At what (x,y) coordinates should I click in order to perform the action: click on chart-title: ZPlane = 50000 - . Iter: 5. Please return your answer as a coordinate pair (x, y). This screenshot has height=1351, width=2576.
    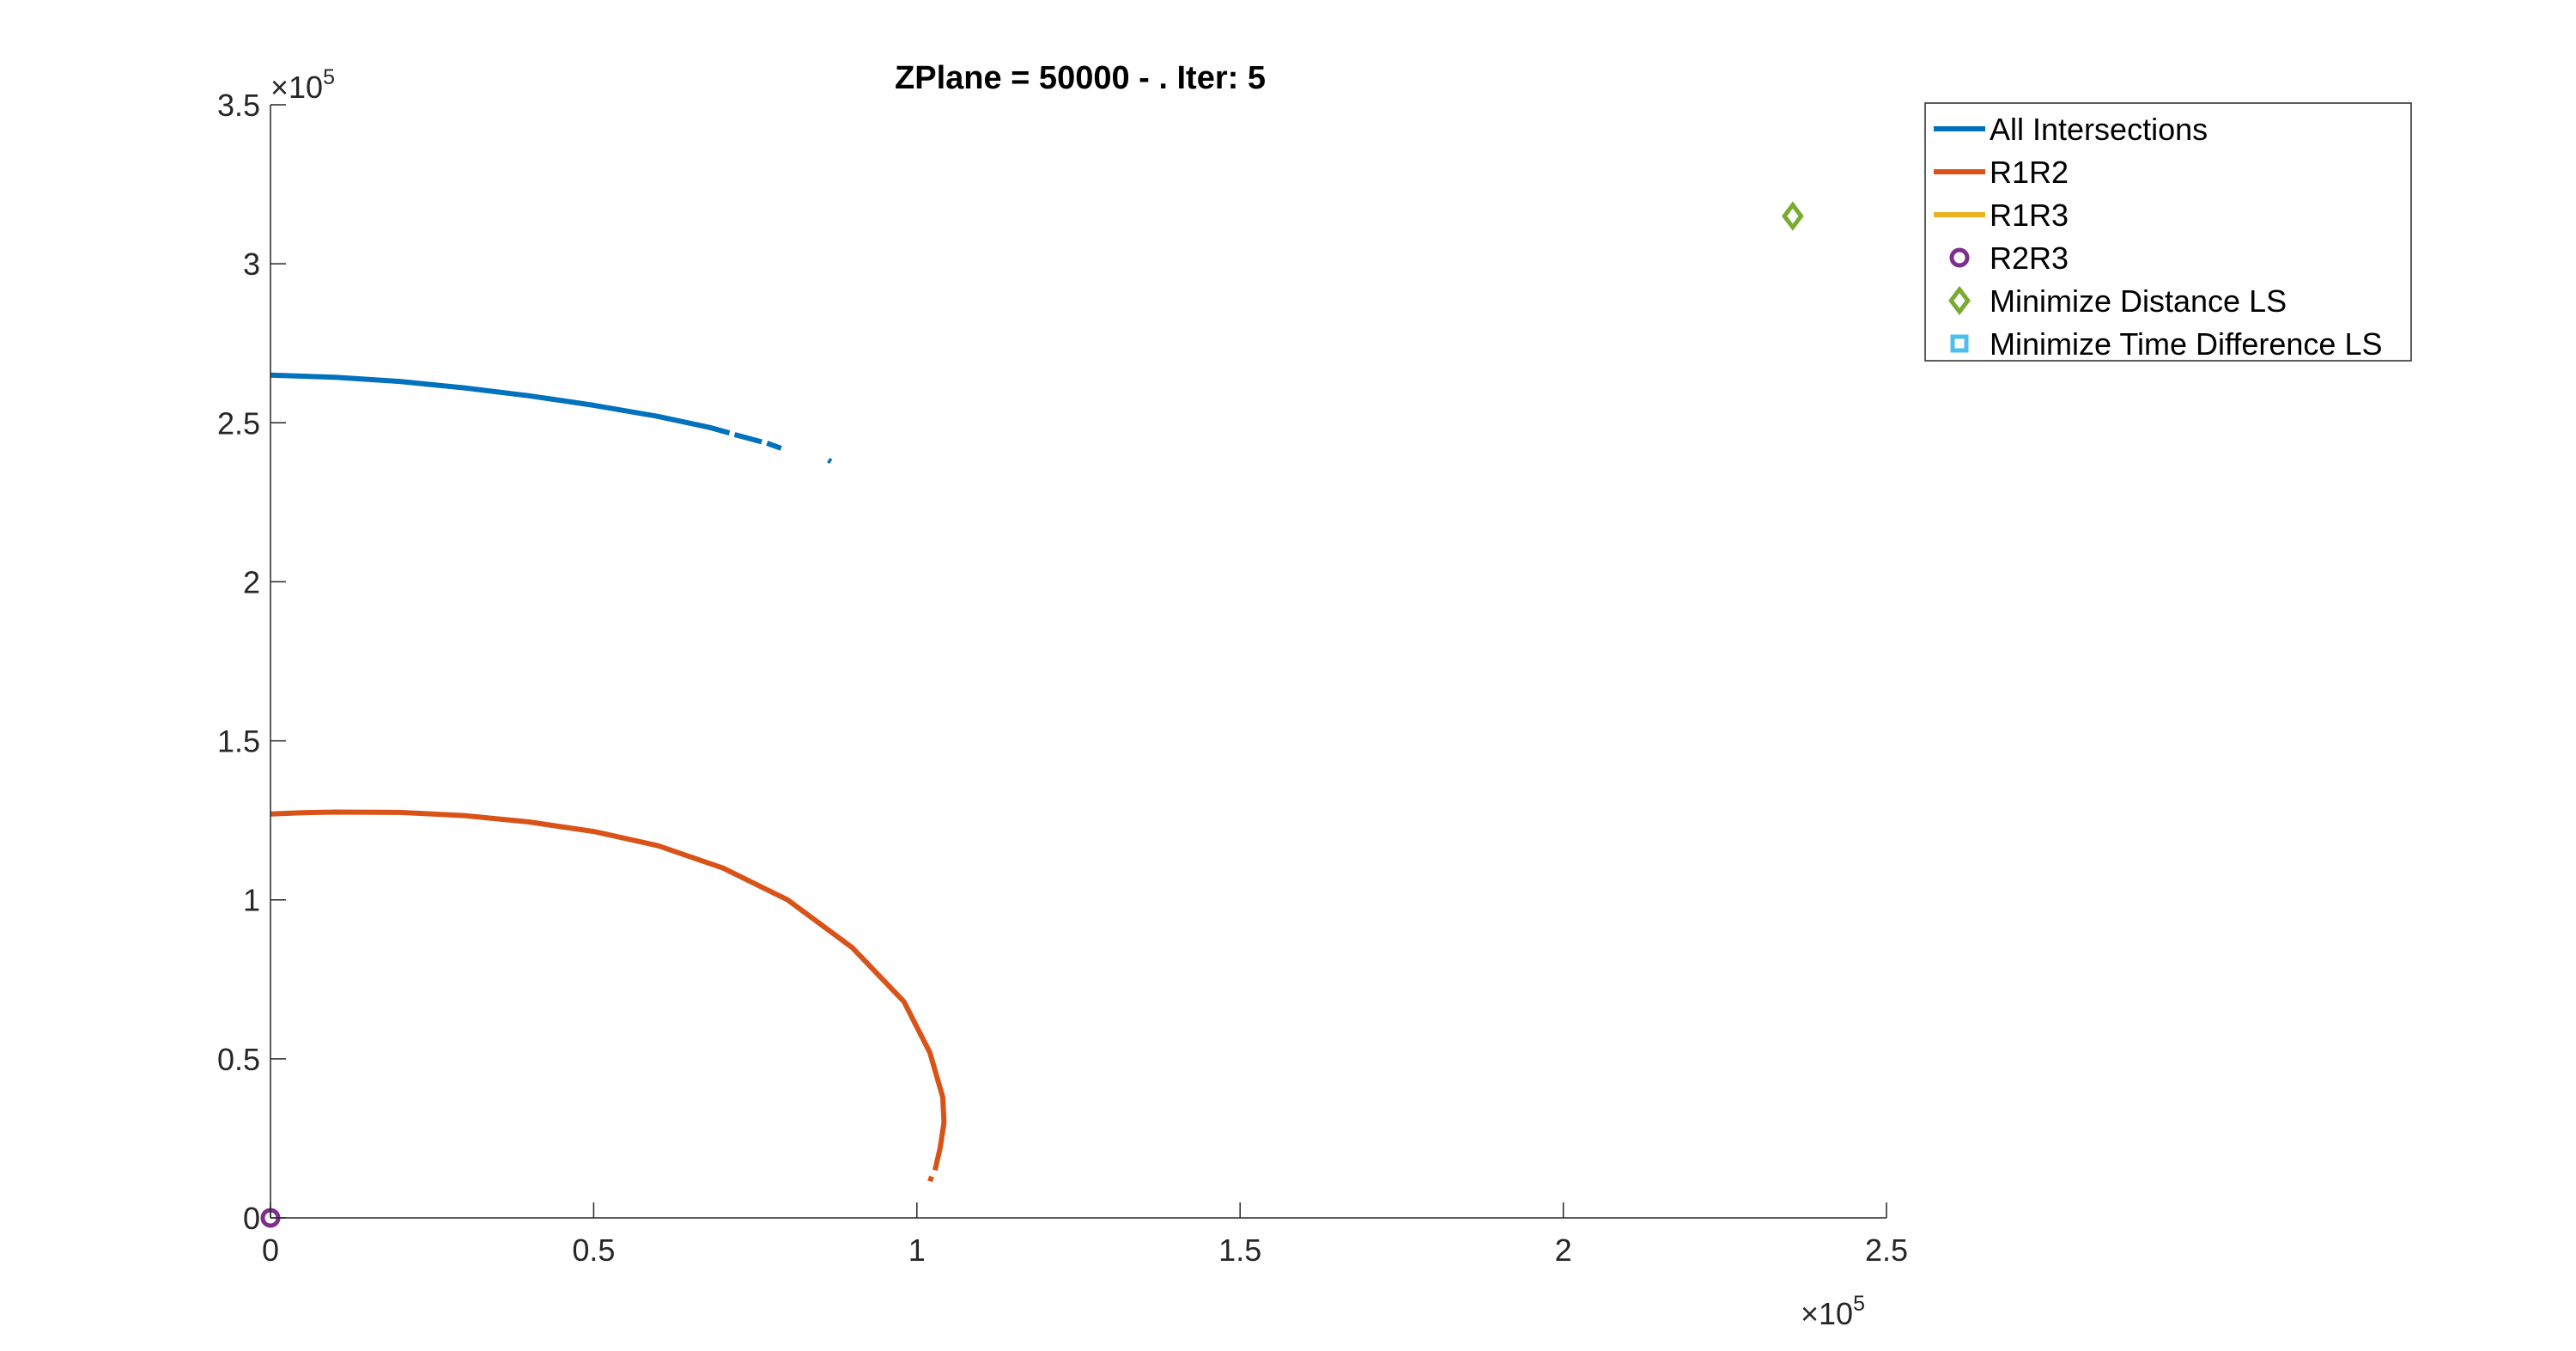
    Looking at the image, I should click on (1080, 78).